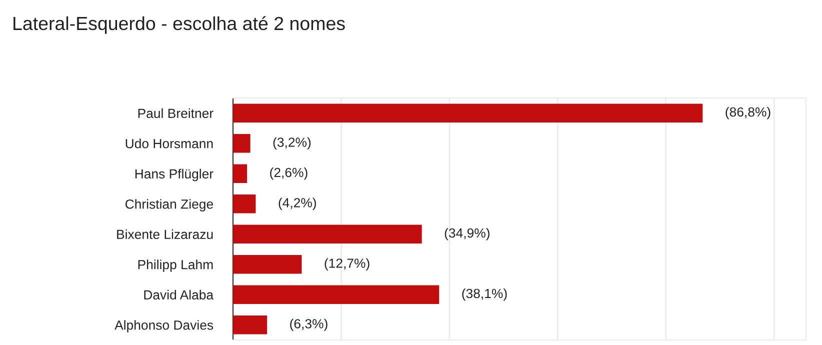  Describe the element at coordinates (165, 234) in the screenshot. I see `y-tick-label: Bixente Lizarazu` at that location.